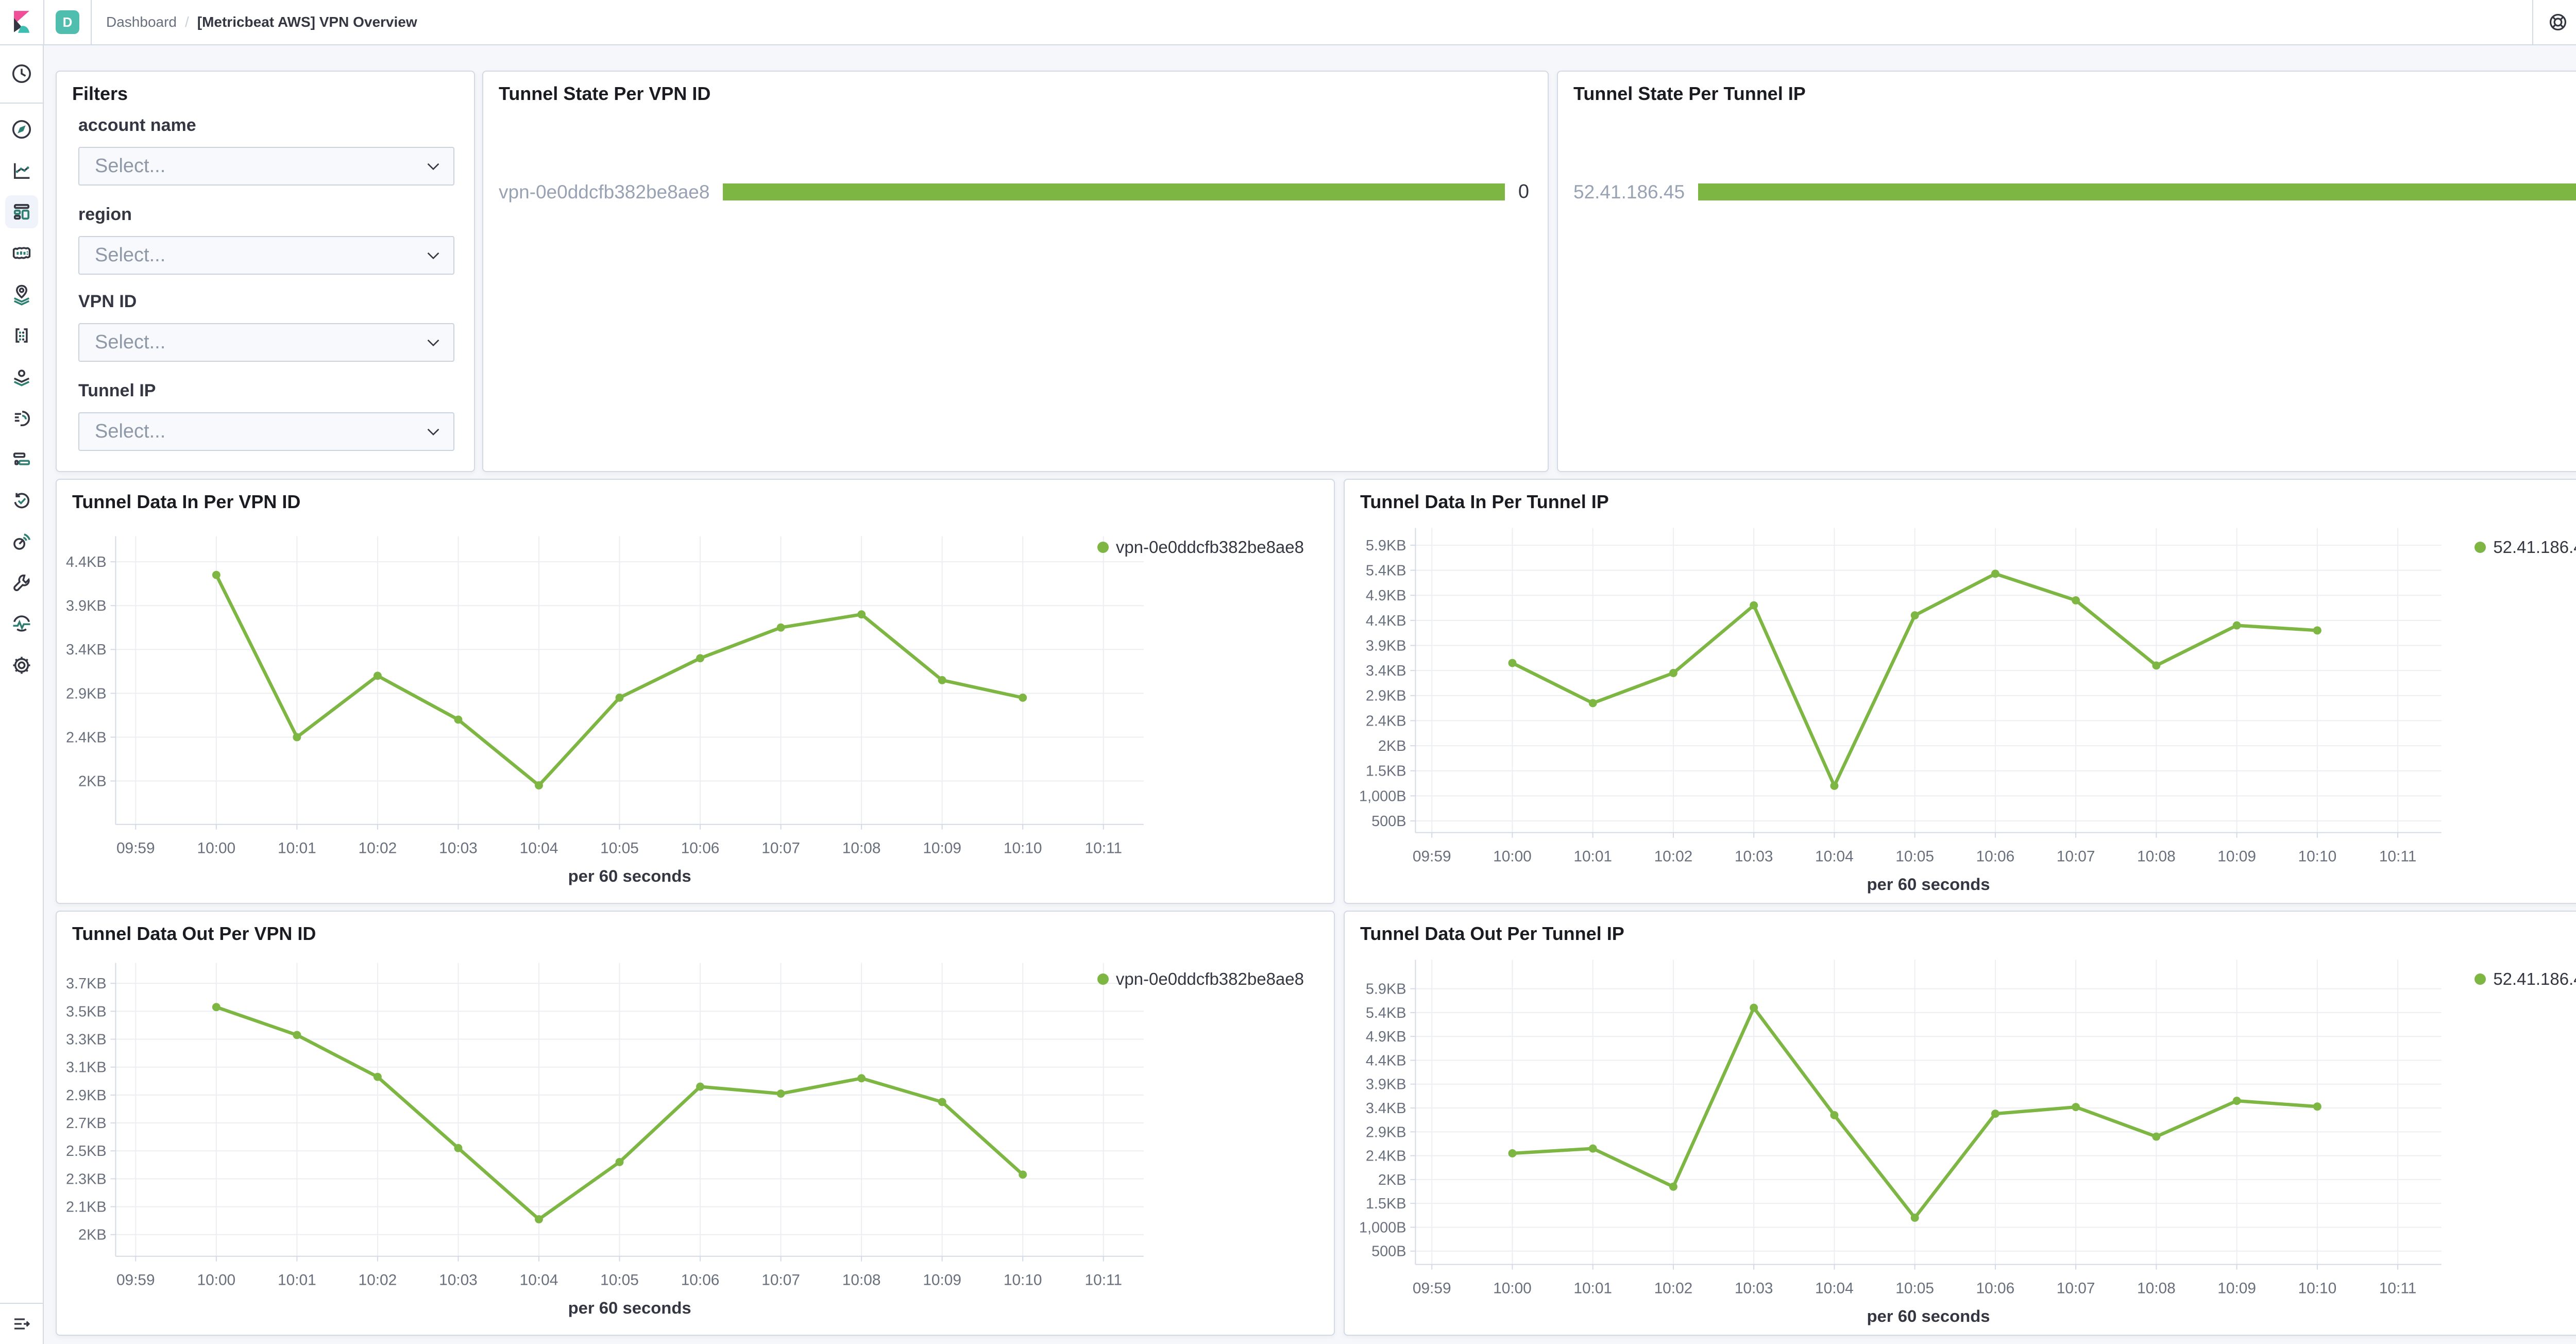  I want to click on filter-label: Tunnel IP, so click(117, 391).